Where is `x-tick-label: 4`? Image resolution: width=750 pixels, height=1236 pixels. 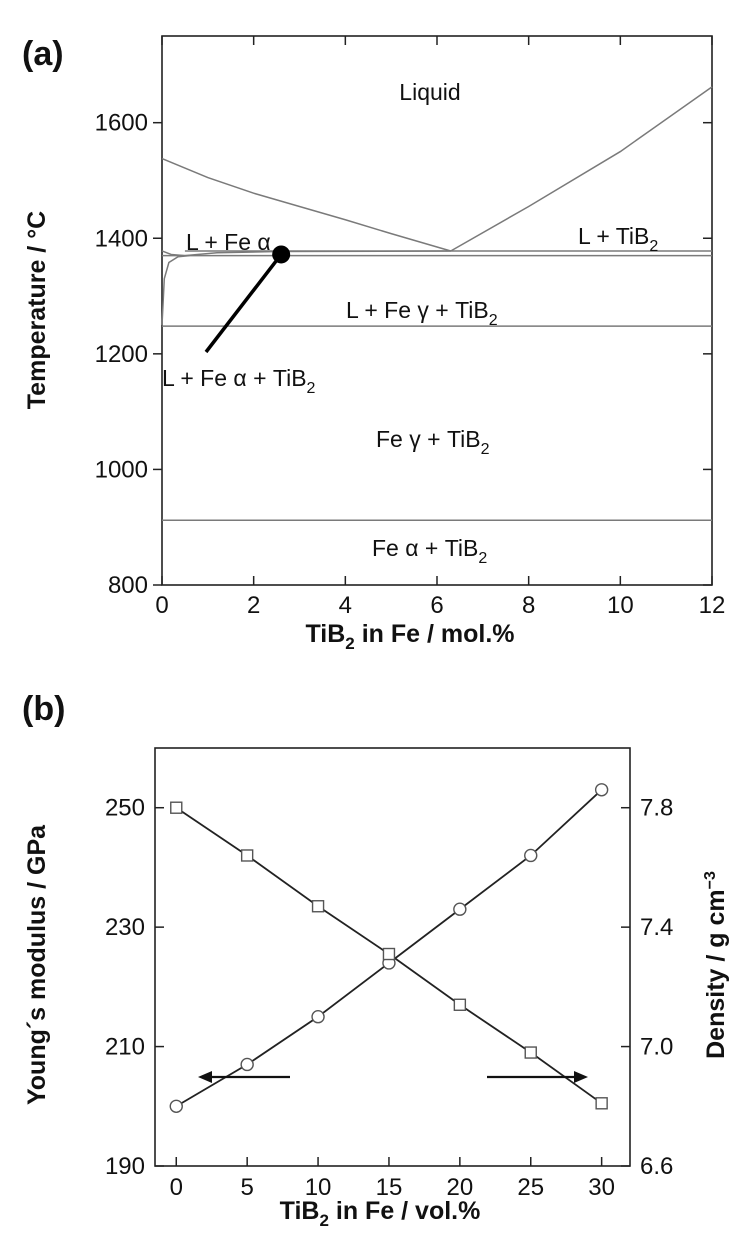
x-tick-label: 4 is located at coordinates (345, 605).